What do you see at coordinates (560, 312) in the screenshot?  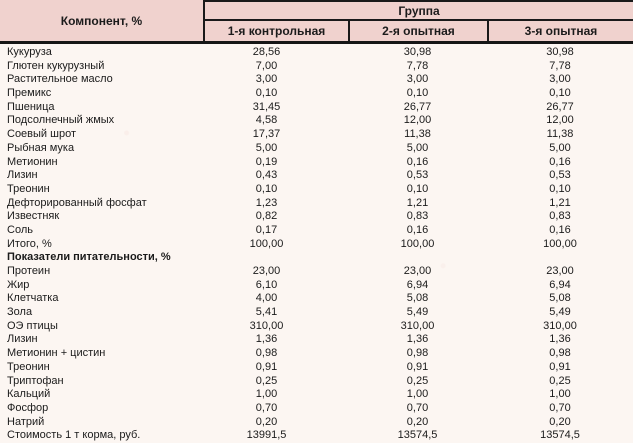 I see `value-cell-test-group-3: 5,49` at bounding box center [560, 312].